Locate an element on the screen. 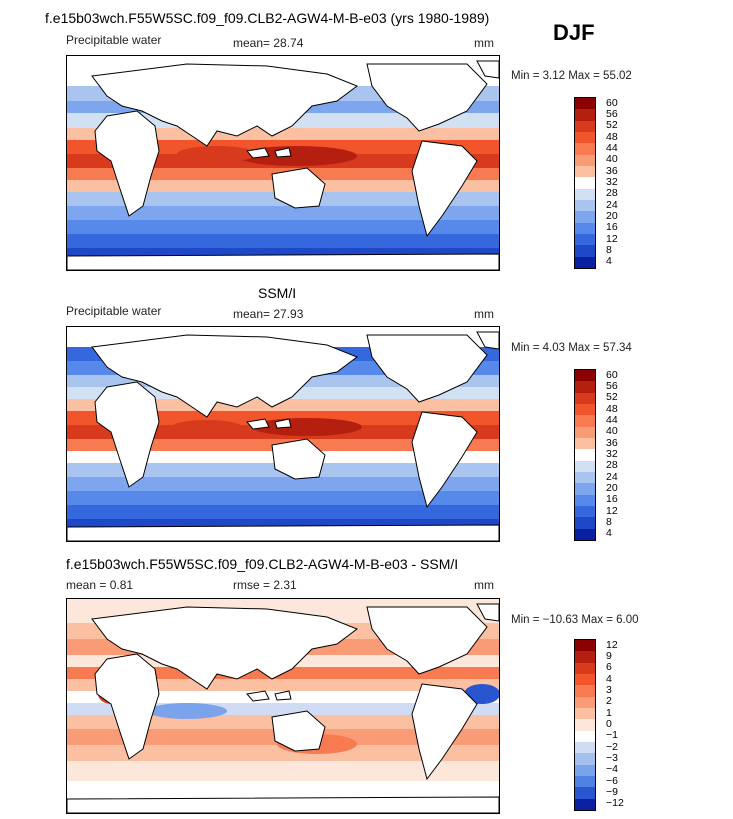  colorbar-tick-label: −4 is located at coordinates (612, 769).